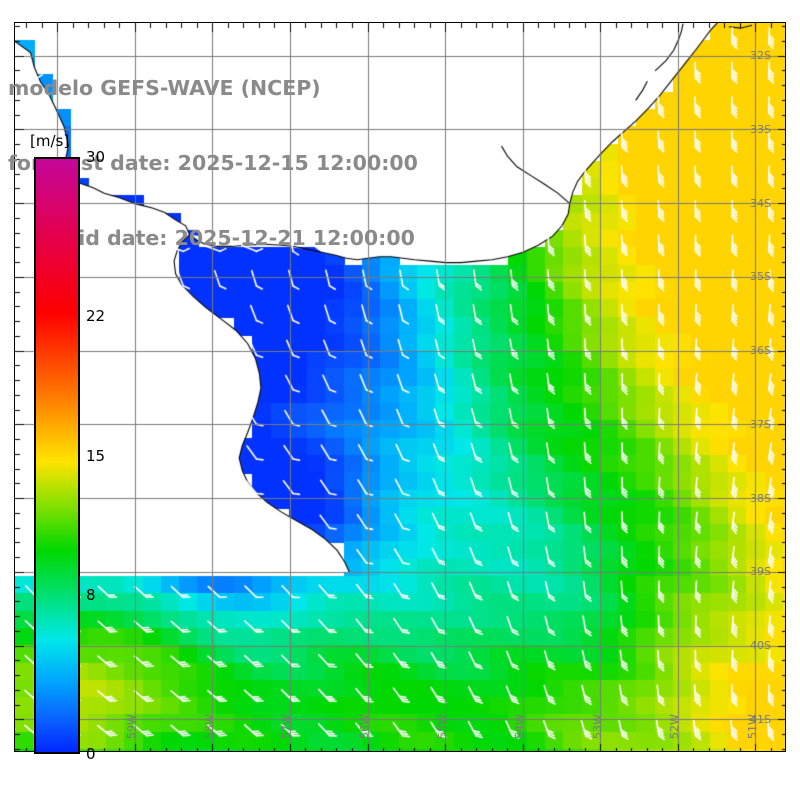 The width and height of the screenshot is (800, 800). Describe the element at coordinates (96, 316) in the screenshot. I see `colorbar-tick-22: 22` at that location.